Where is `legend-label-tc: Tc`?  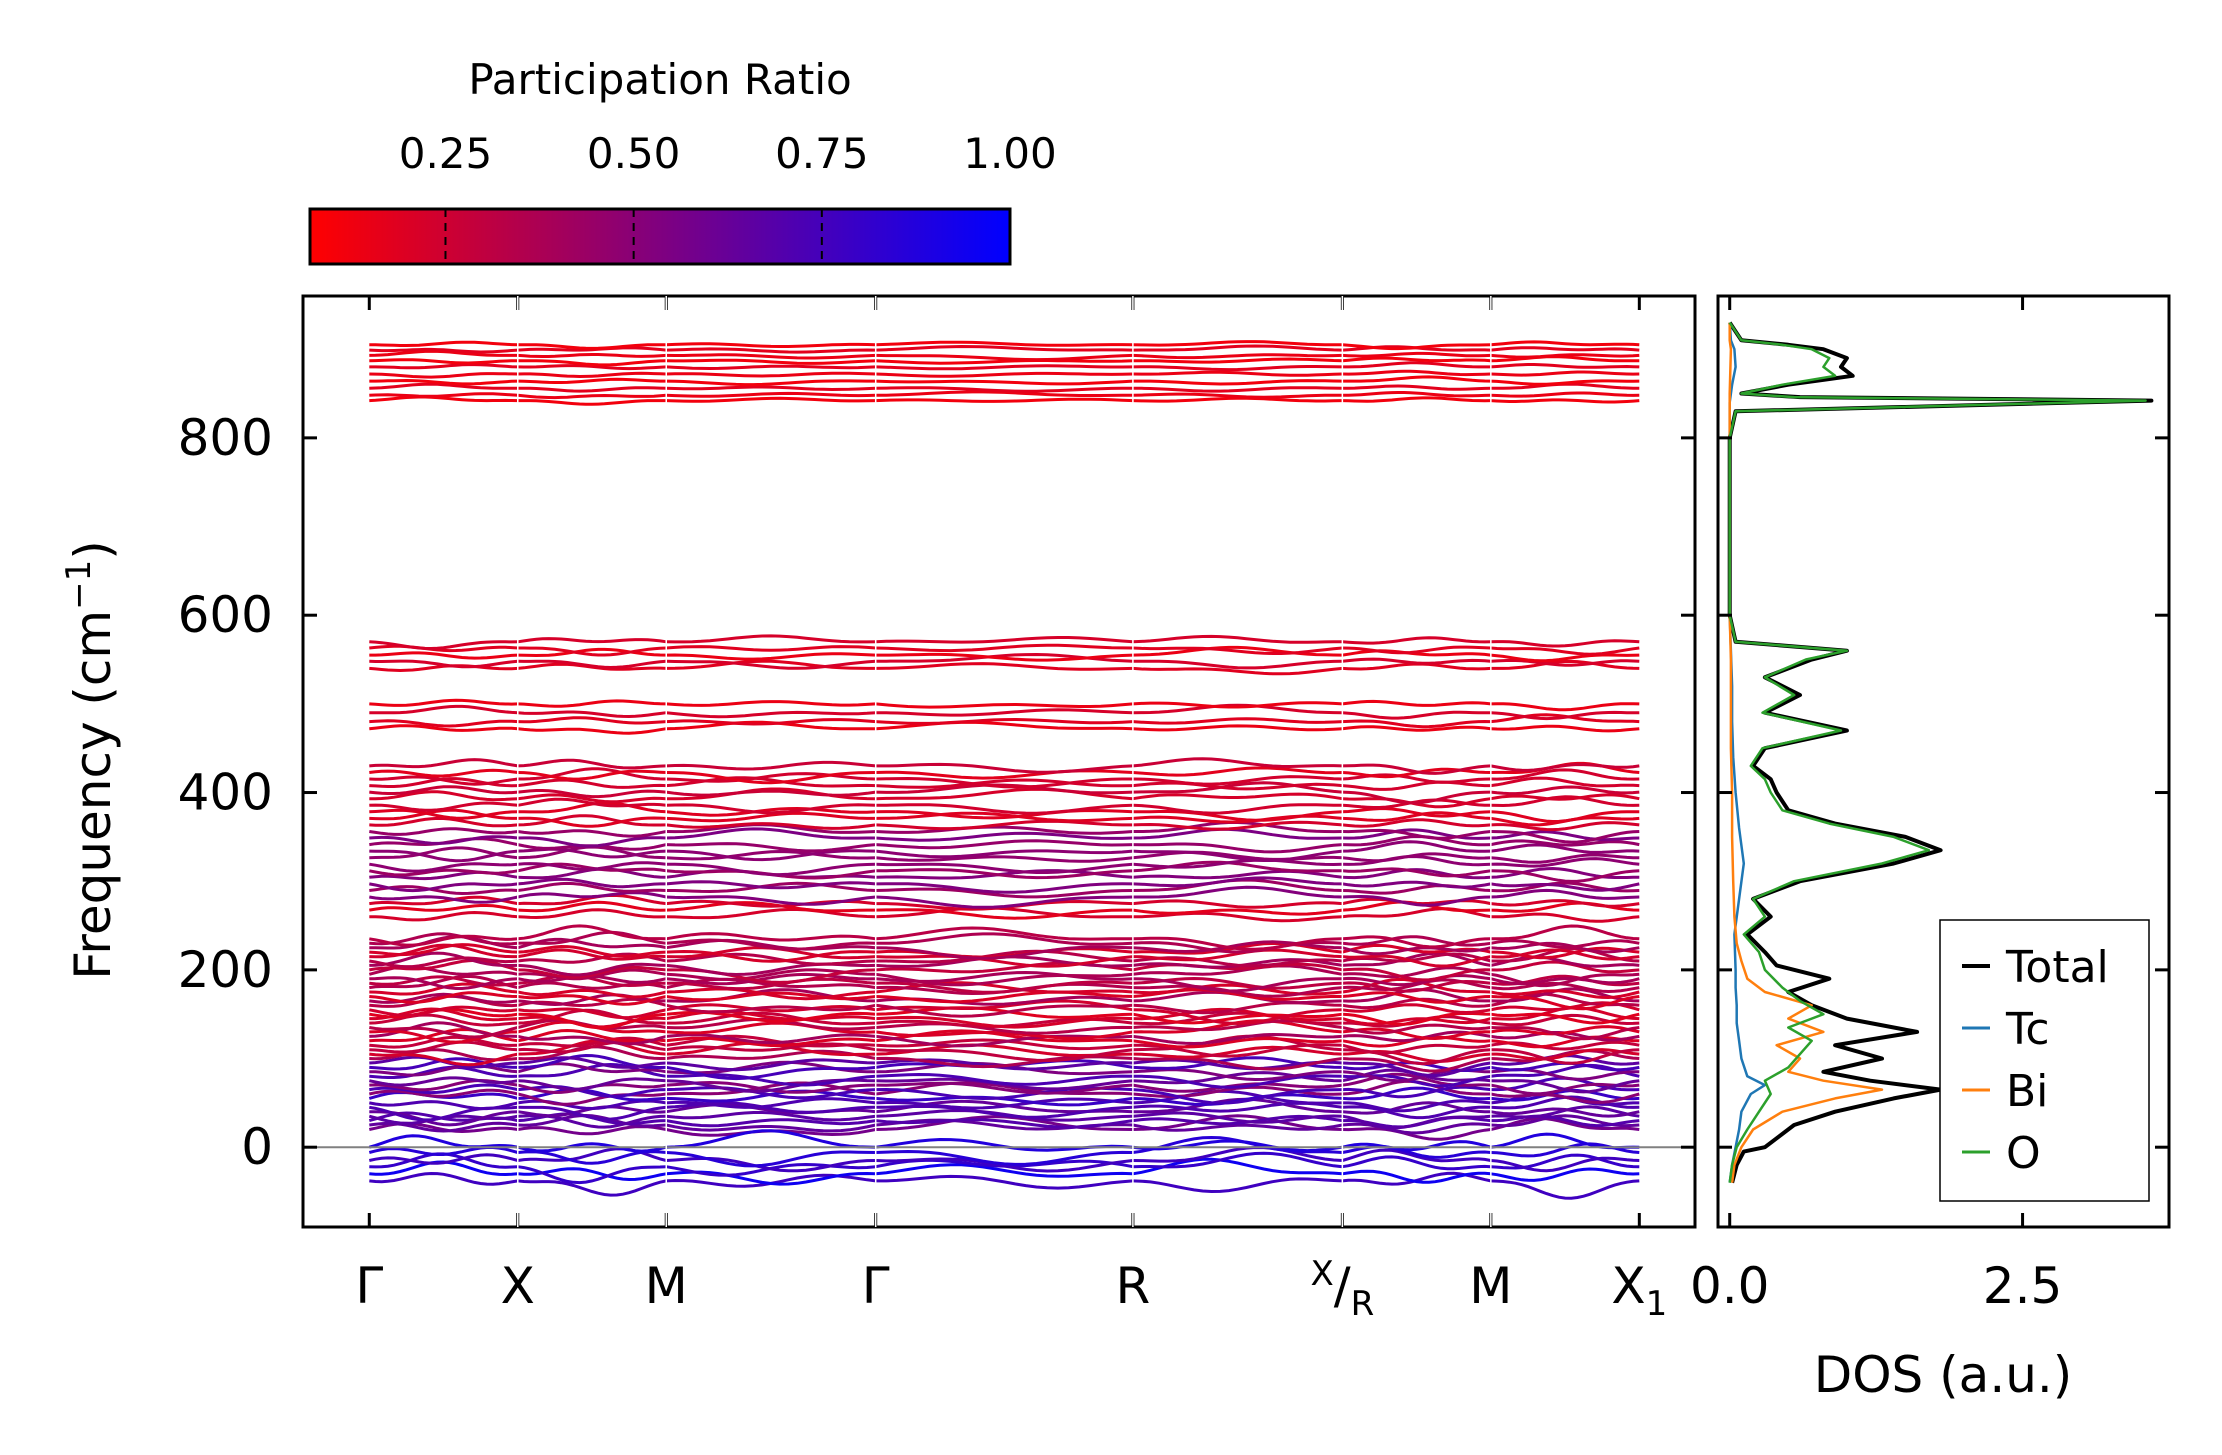 legend-label-tc: Tc is located at coordinates (2027, 1029).